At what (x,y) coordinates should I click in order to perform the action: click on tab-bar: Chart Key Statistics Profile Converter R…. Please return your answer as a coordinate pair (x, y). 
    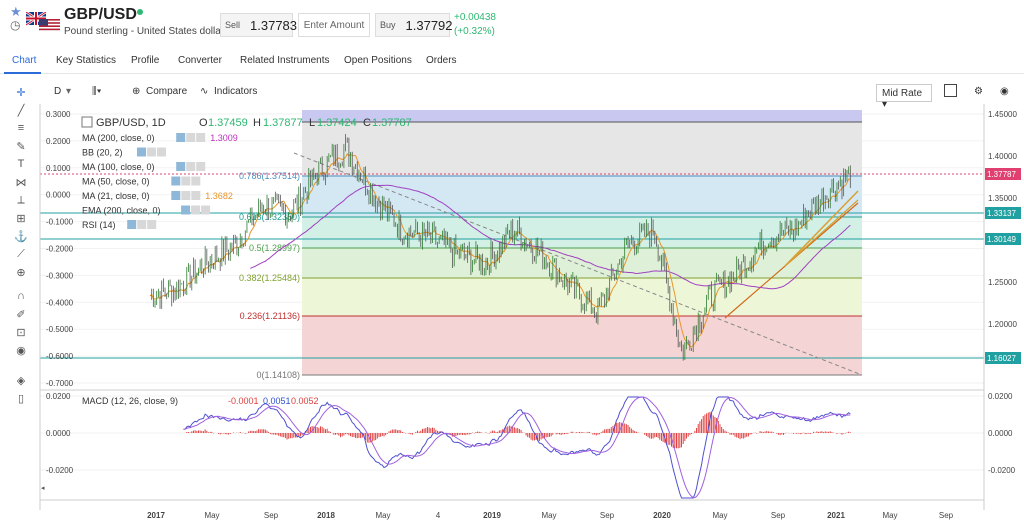
    Looking at the image, I should click on (512, 63).